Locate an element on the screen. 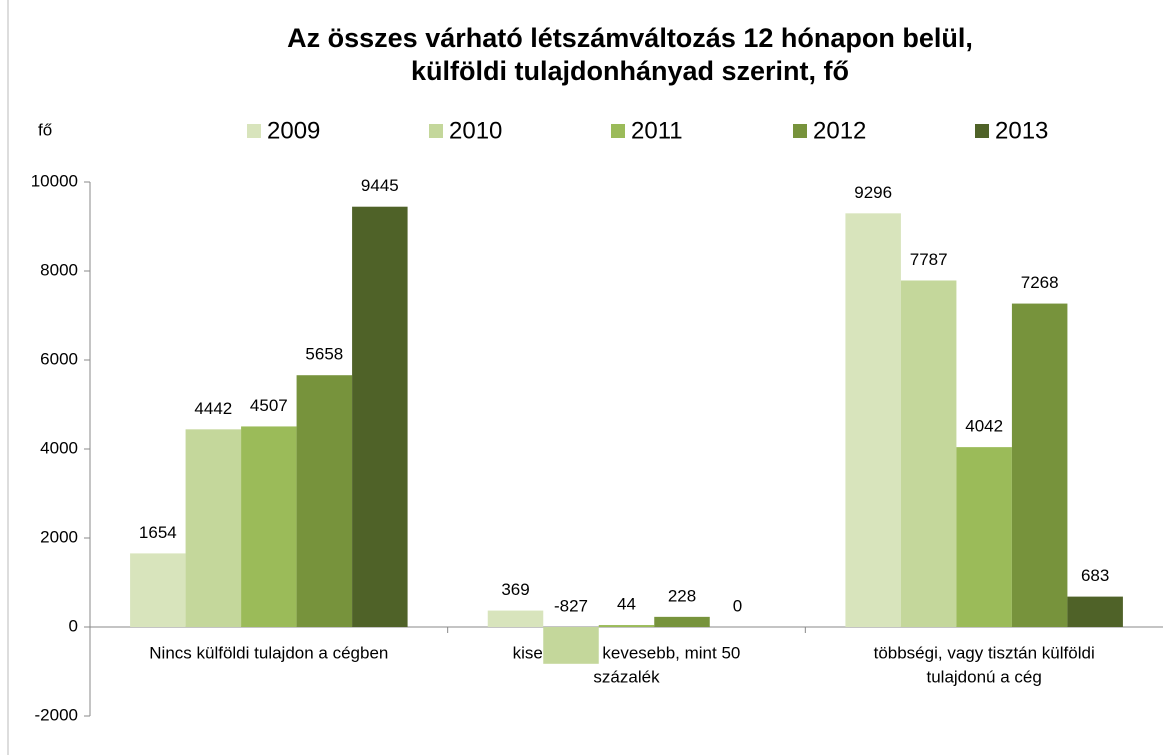 This screenshot has width=1166, height=755. value-label: 369 is located at coordinates (515, 589).